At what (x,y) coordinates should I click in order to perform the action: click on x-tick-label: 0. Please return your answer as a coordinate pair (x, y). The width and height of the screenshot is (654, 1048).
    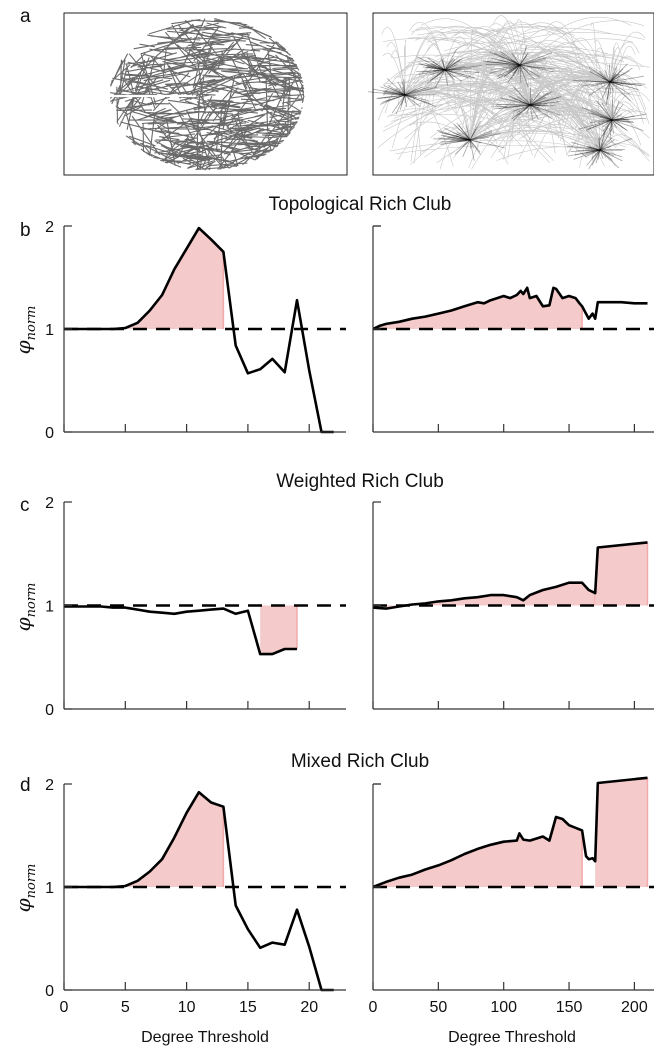
    Looking at the image, I should click on (64, 1007).